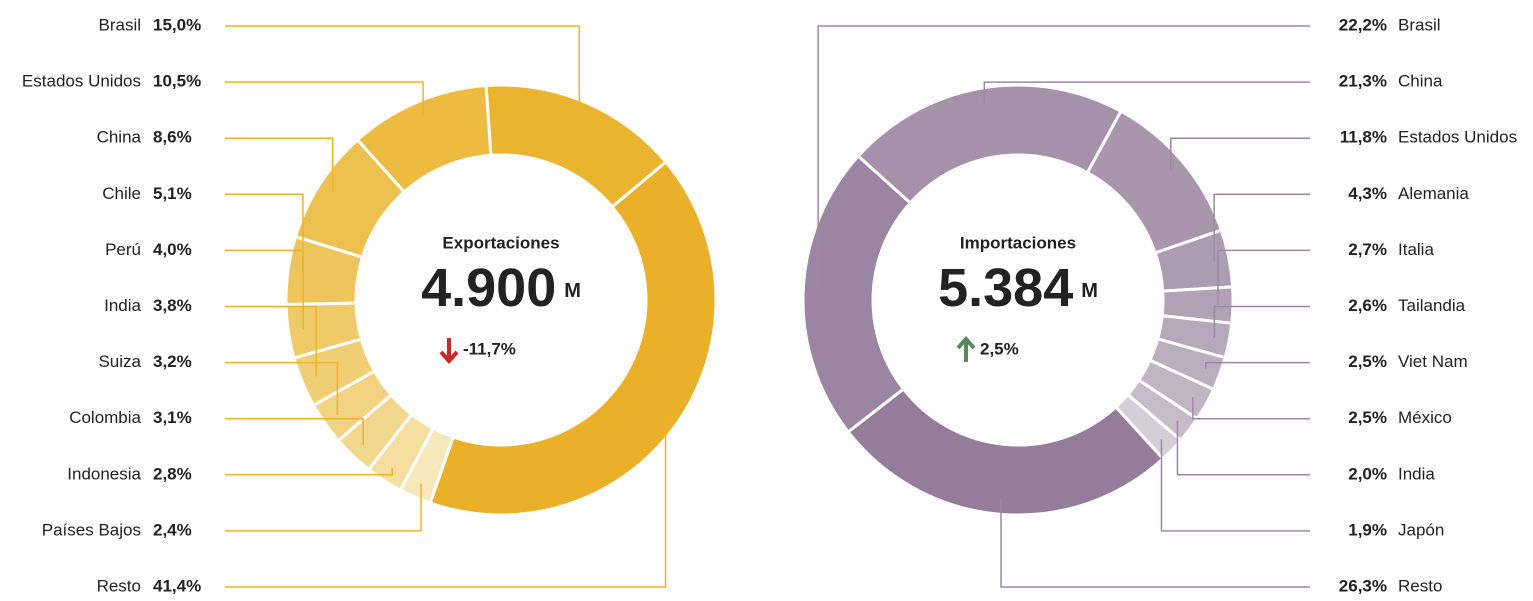  I want to click on legend-row: 1,9% Japón, so click(1302, 489).